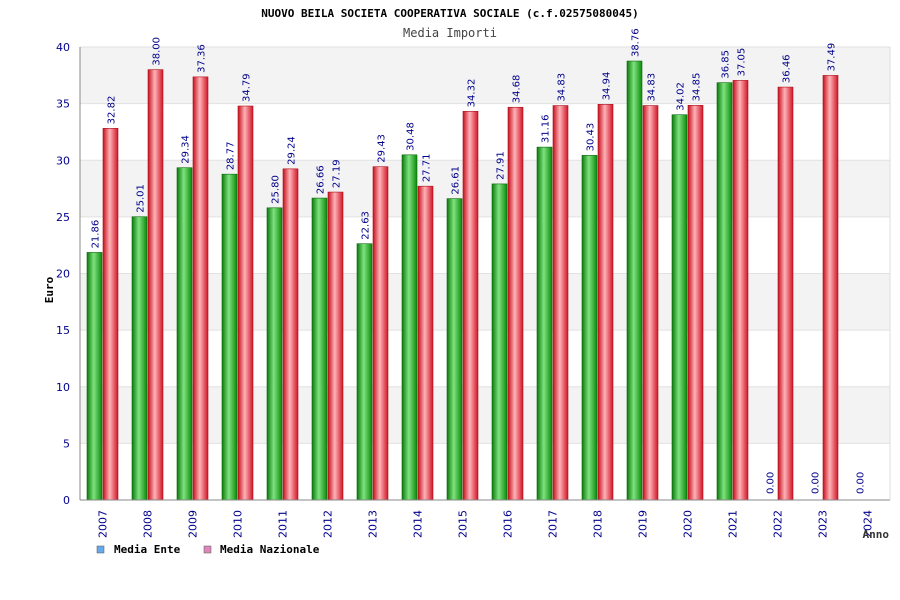 The height and width of the screenshot is (600, 900). I want to click on data-label: 38.00, so click(157, 51).